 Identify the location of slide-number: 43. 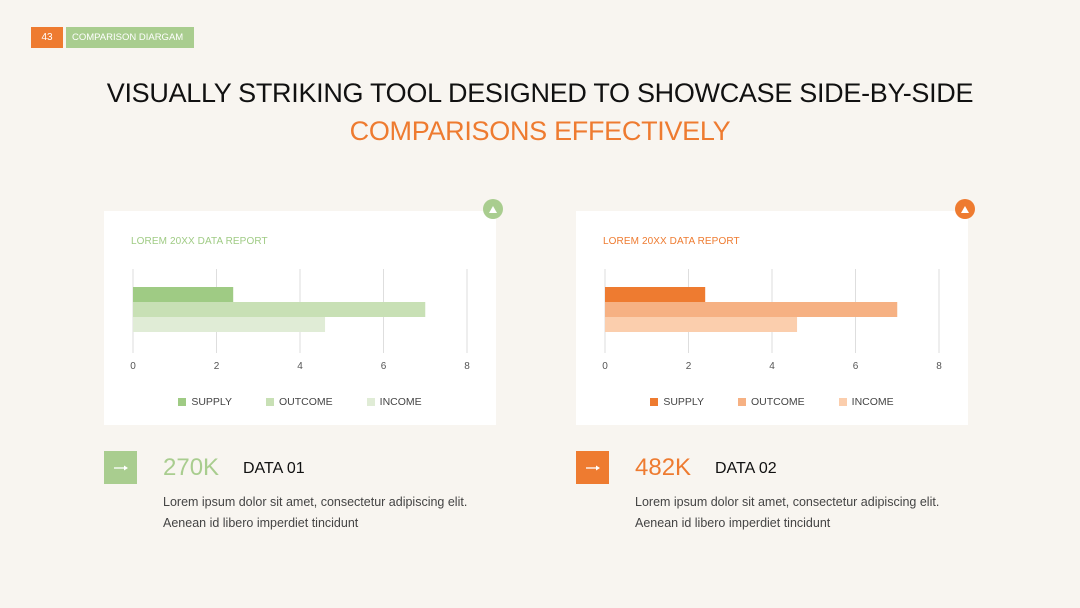
(47, 37).